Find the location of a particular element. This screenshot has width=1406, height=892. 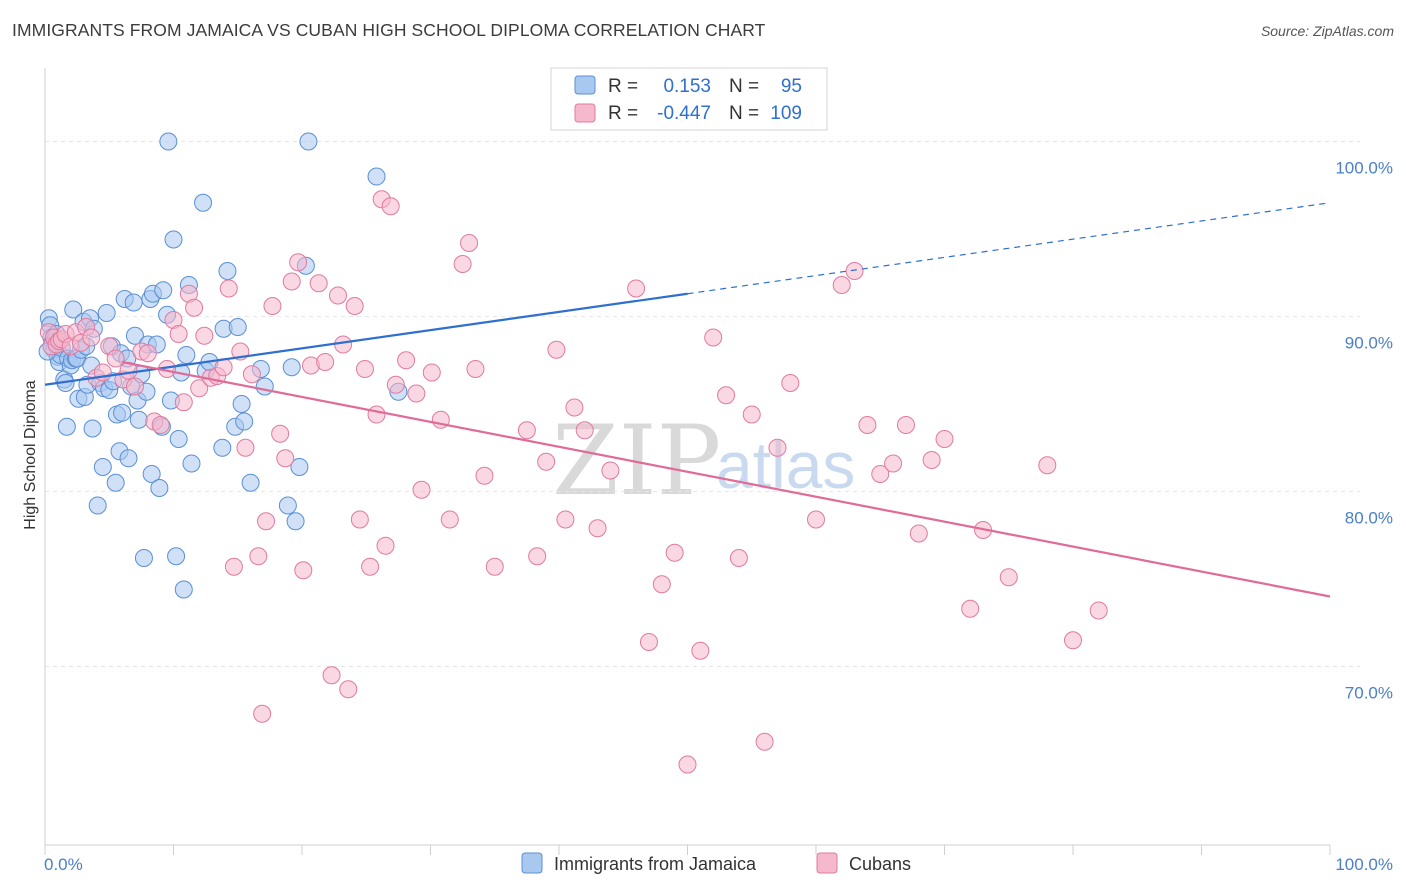

bottom-legend-swatch-jamaica is located at coordinates (532, 863).